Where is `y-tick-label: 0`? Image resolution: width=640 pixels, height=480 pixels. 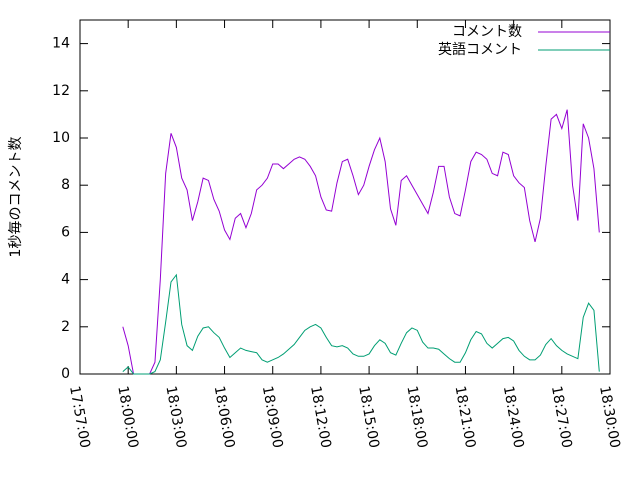
y-tick-label: 0 is located at coordinates (65, 374).